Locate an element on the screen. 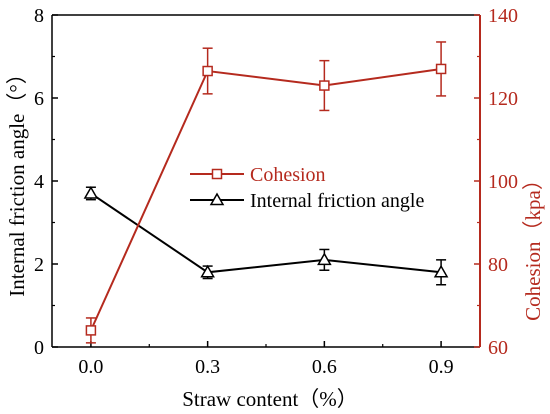 This screenshot has height=414, width=550. legend-item: Cohesion is located at coordinates (258, 175).